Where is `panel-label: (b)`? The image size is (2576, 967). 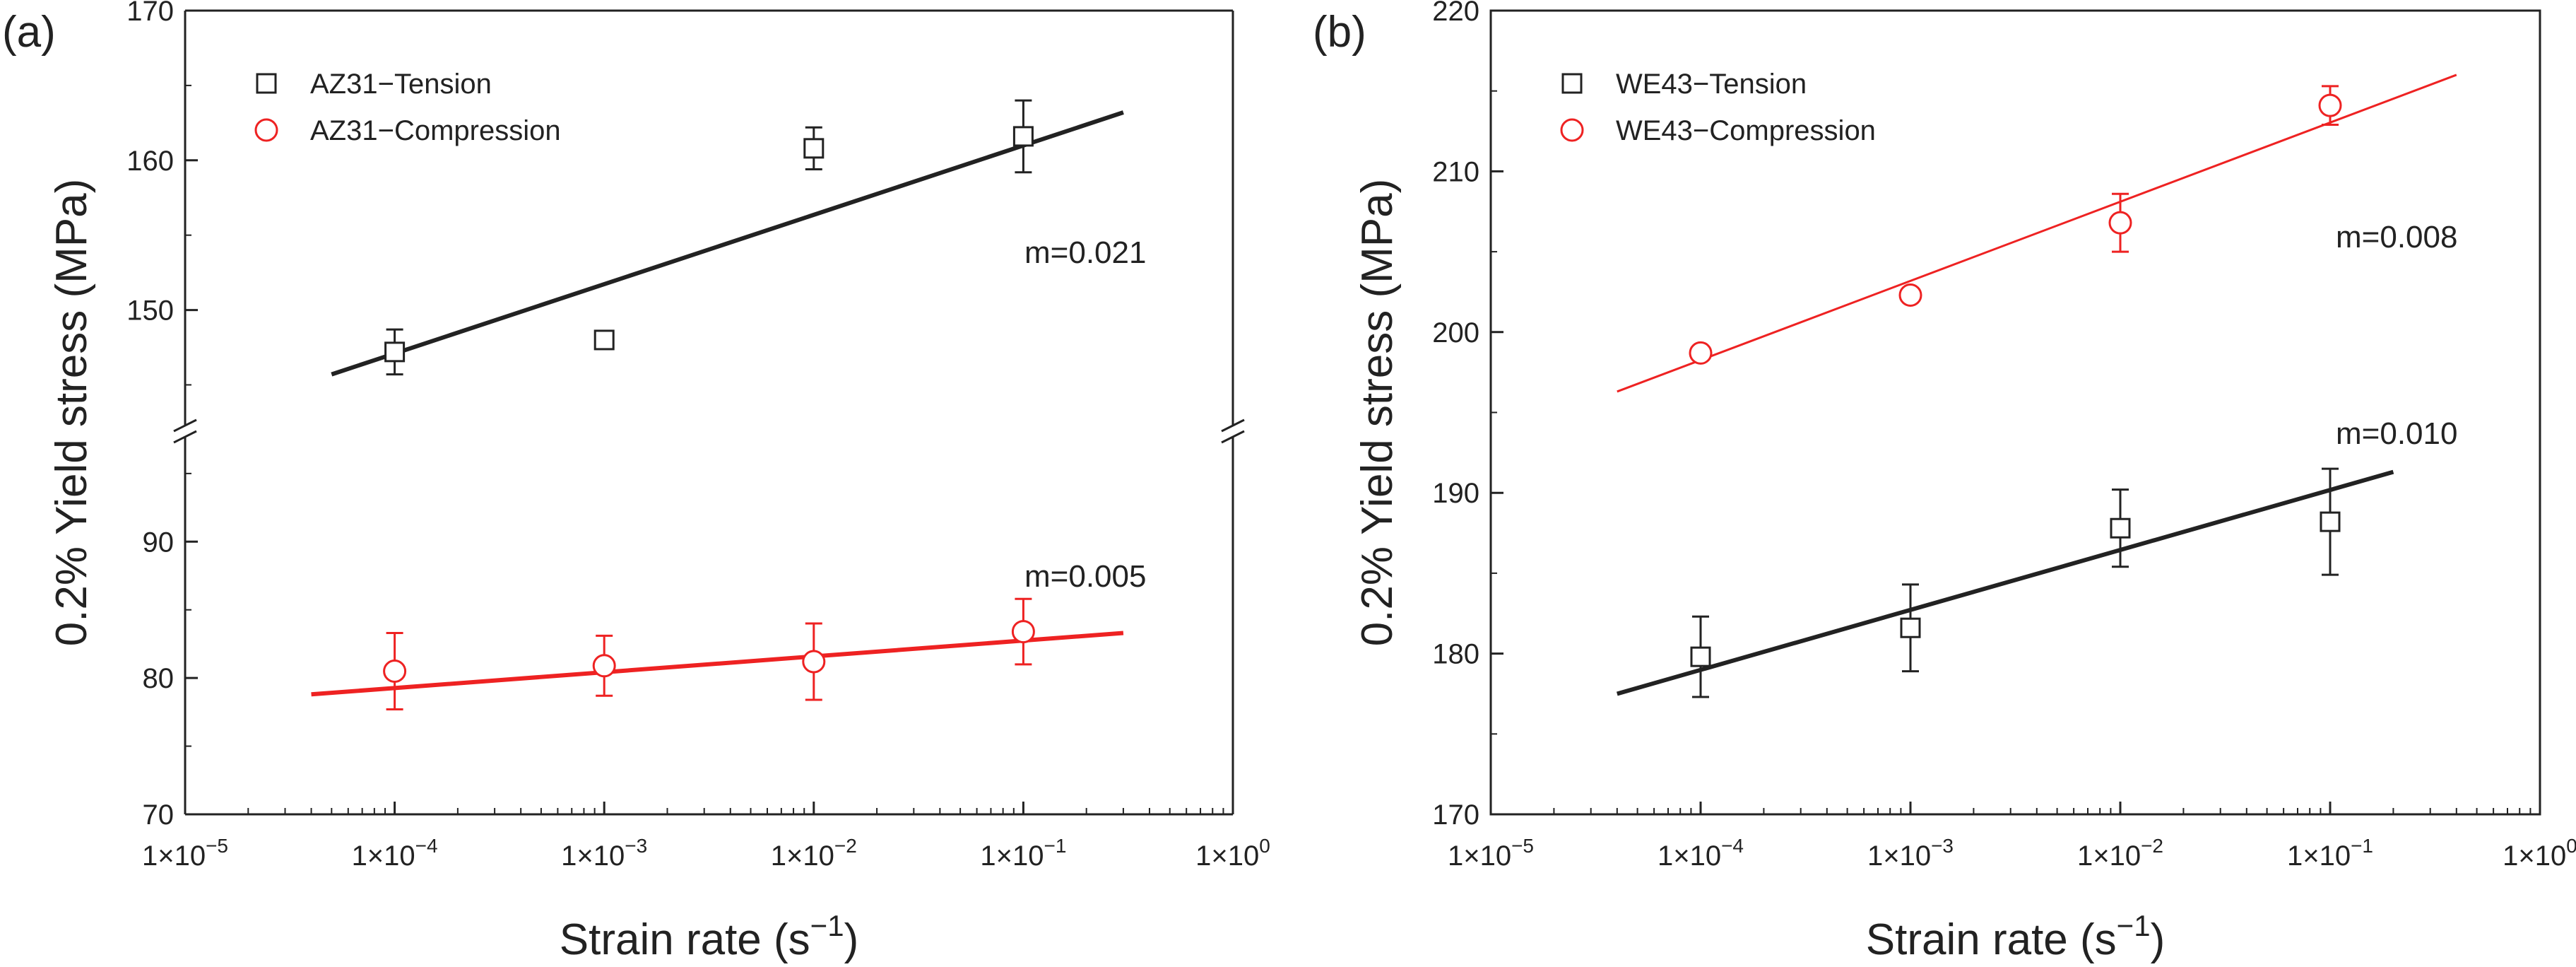
panel-label: (b) is located at coordinates (1339, 33).